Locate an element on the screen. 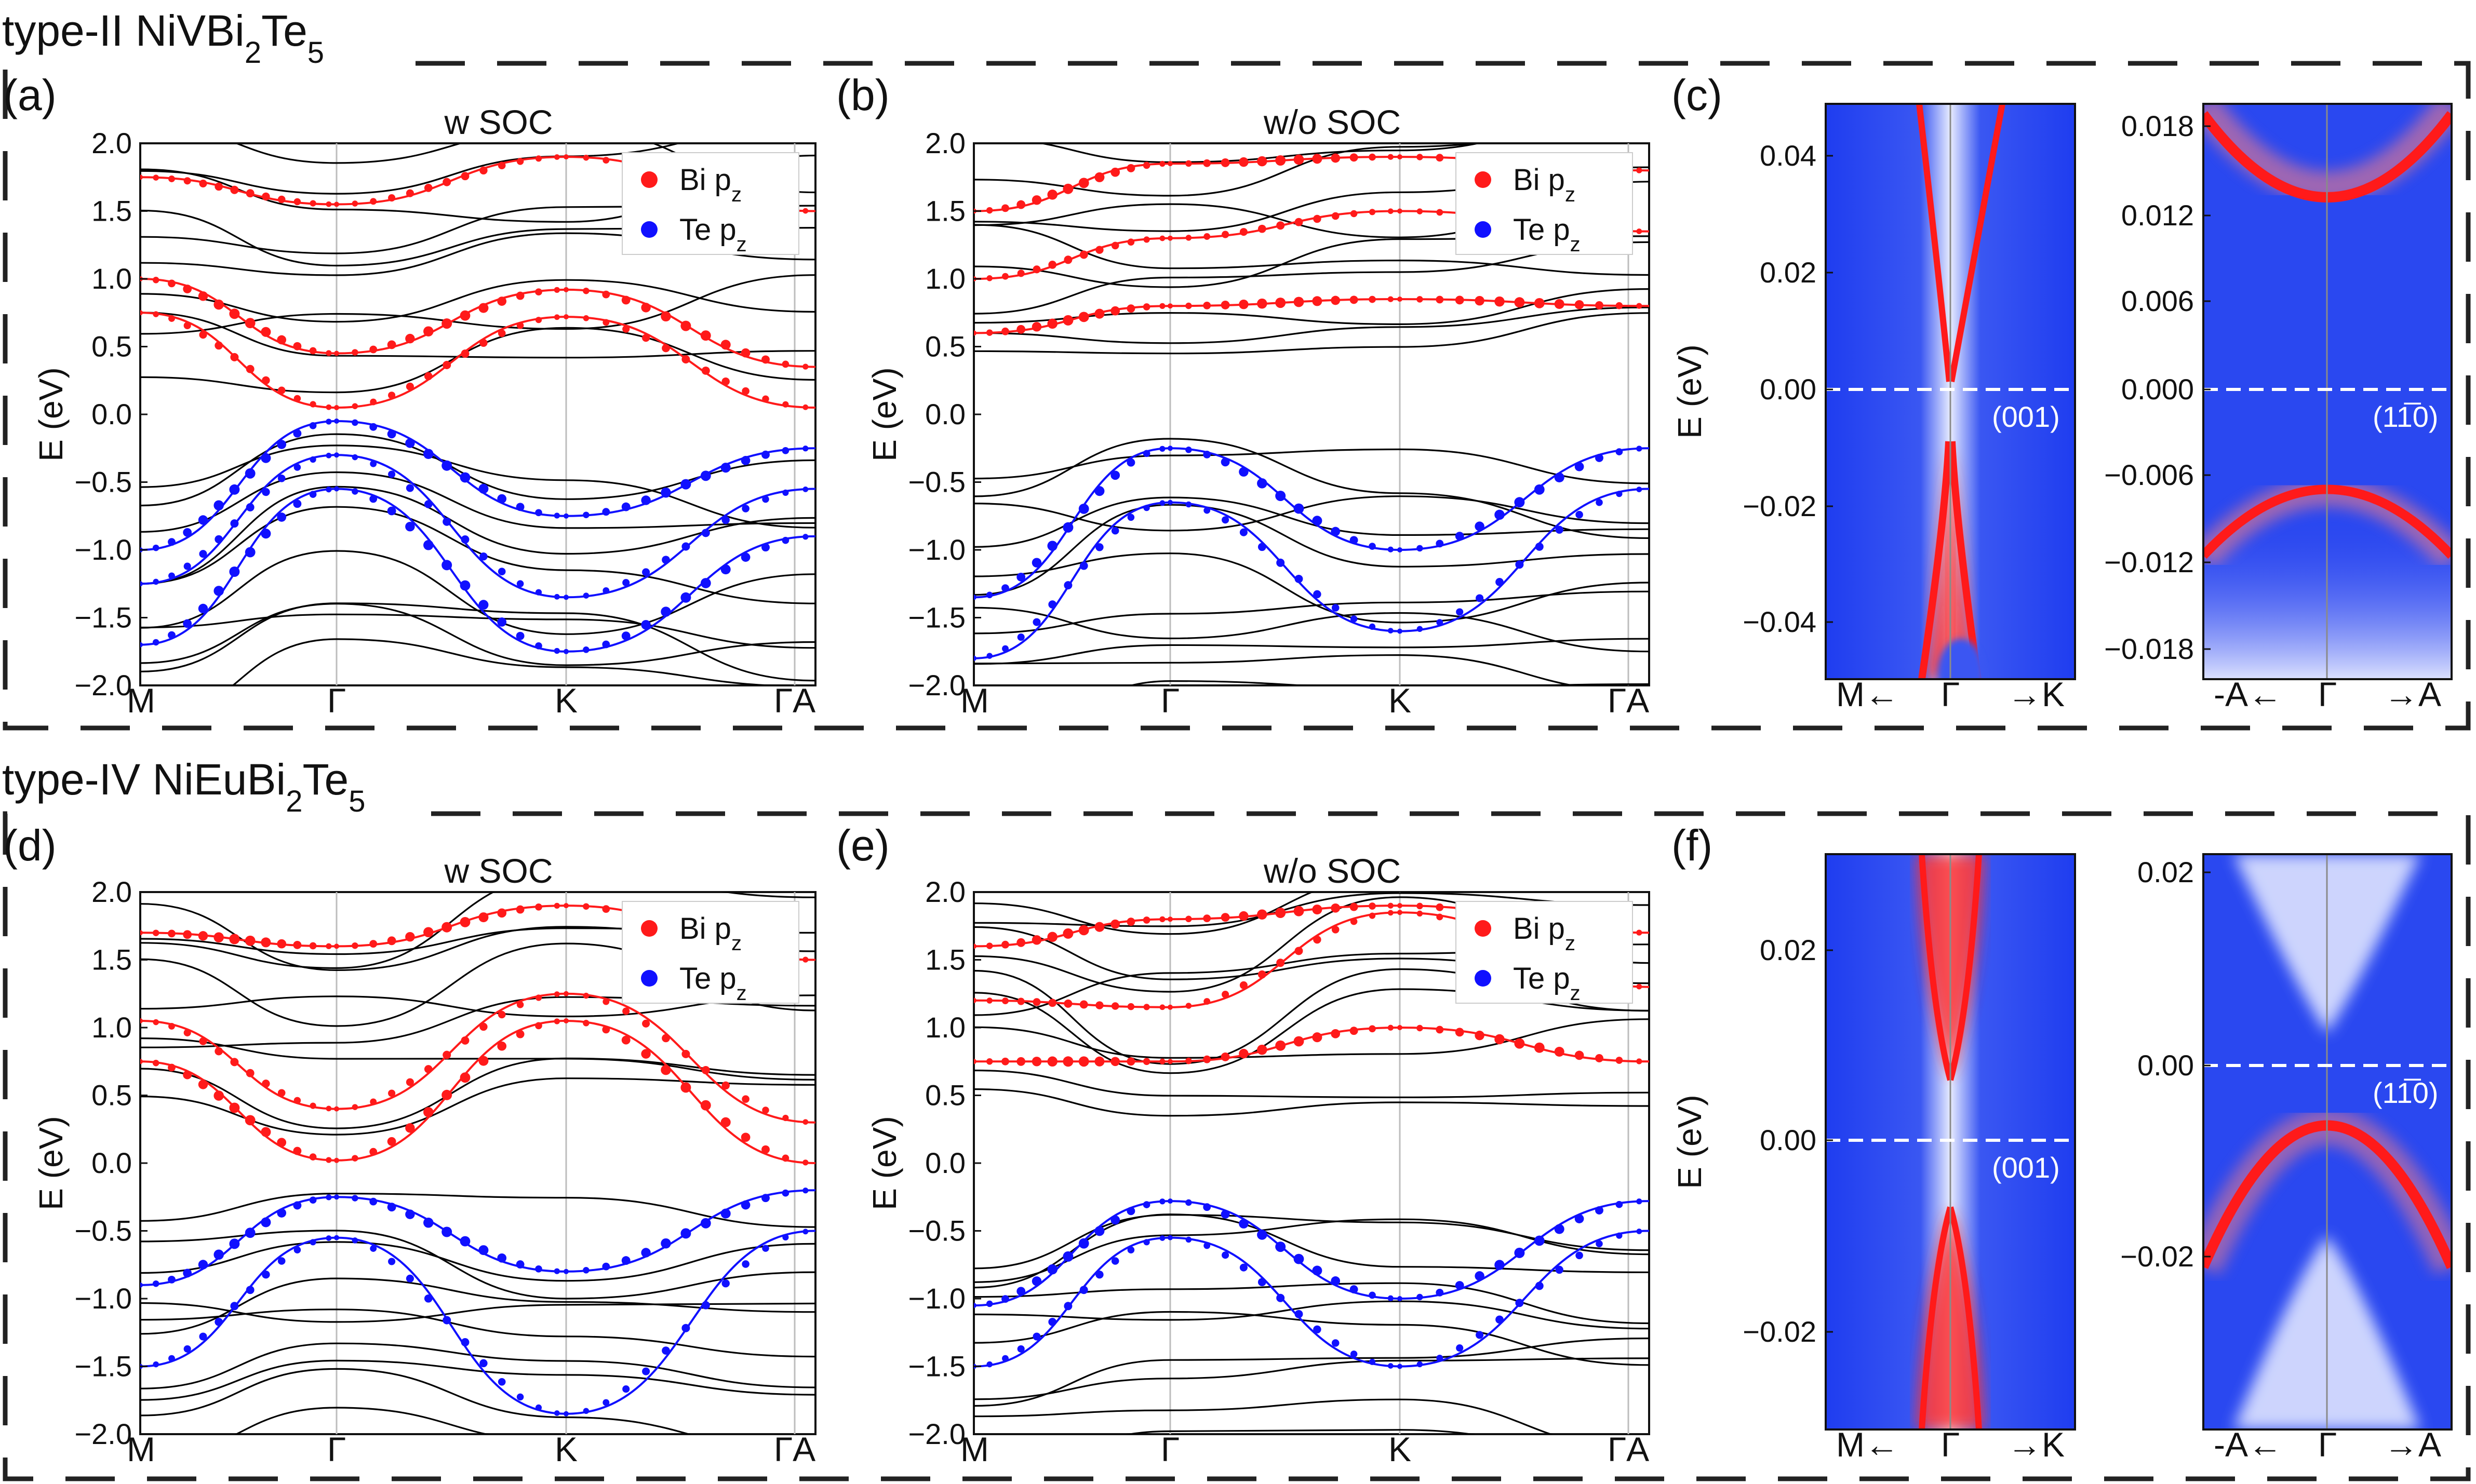 Image resolution: width=2476 pixels, height=1484 pixels. spectral-panel-c-001: (001) is located at coordinates (1950, 392).